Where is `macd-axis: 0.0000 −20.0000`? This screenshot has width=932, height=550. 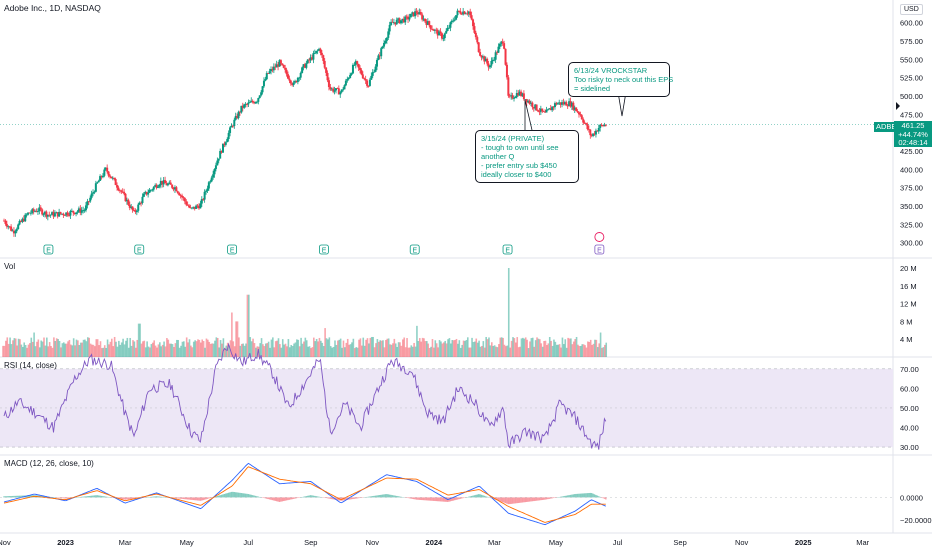 macd-axis: 0.0000 −20.0000 is located at coordinates (916, 509).